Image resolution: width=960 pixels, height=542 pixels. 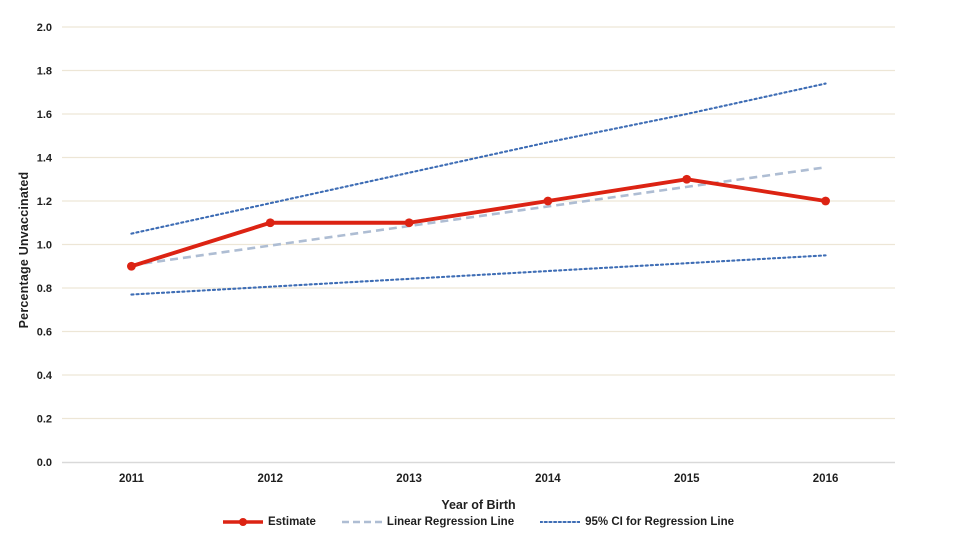 I want to click on x-axis-title: Year of Birth, so click(x=478, y=505).